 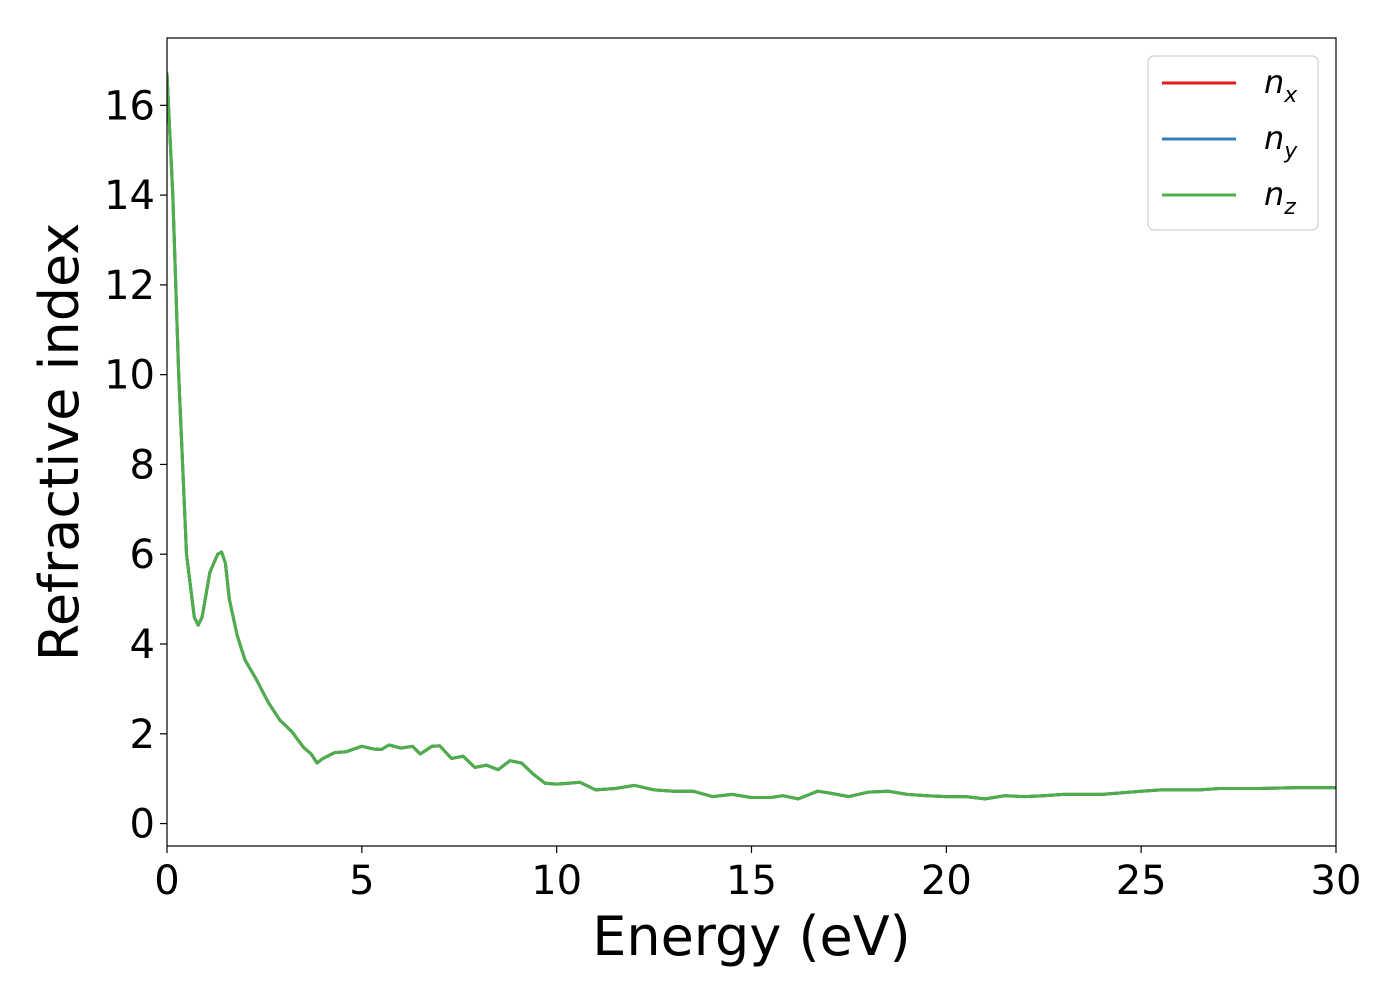 I want to click on y-tick-label: 0, so click(x=142, y=825).